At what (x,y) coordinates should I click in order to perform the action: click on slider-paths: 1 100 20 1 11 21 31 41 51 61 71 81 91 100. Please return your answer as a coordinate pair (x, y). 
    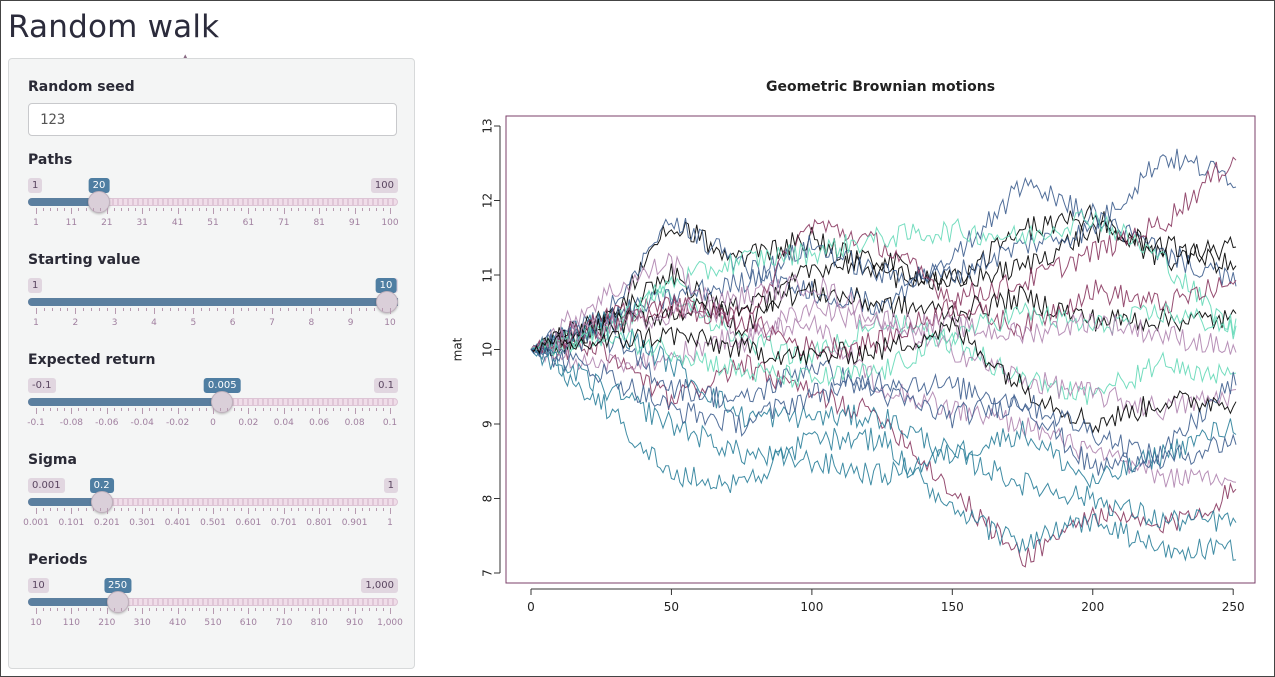
    Looking at the image, I should click on (213, 212).